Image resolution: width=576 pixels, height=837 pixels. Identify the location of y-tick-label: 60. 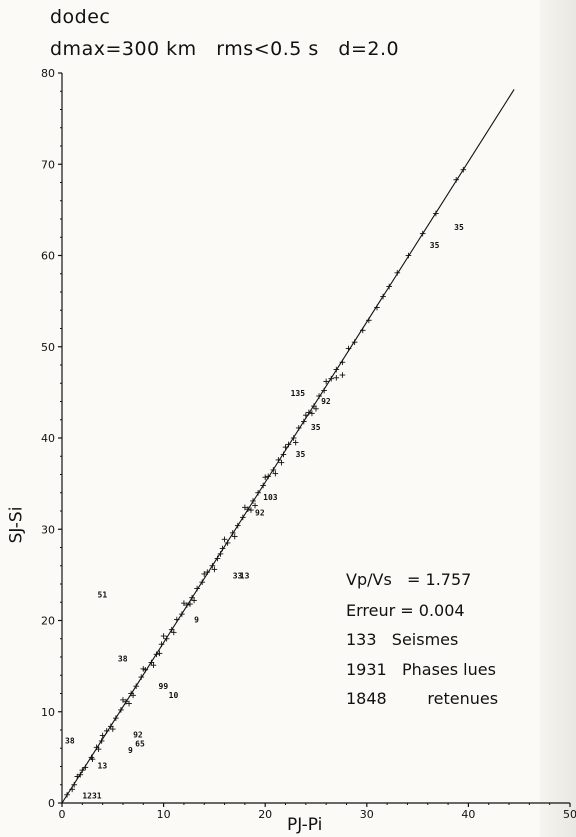
(48, 256).